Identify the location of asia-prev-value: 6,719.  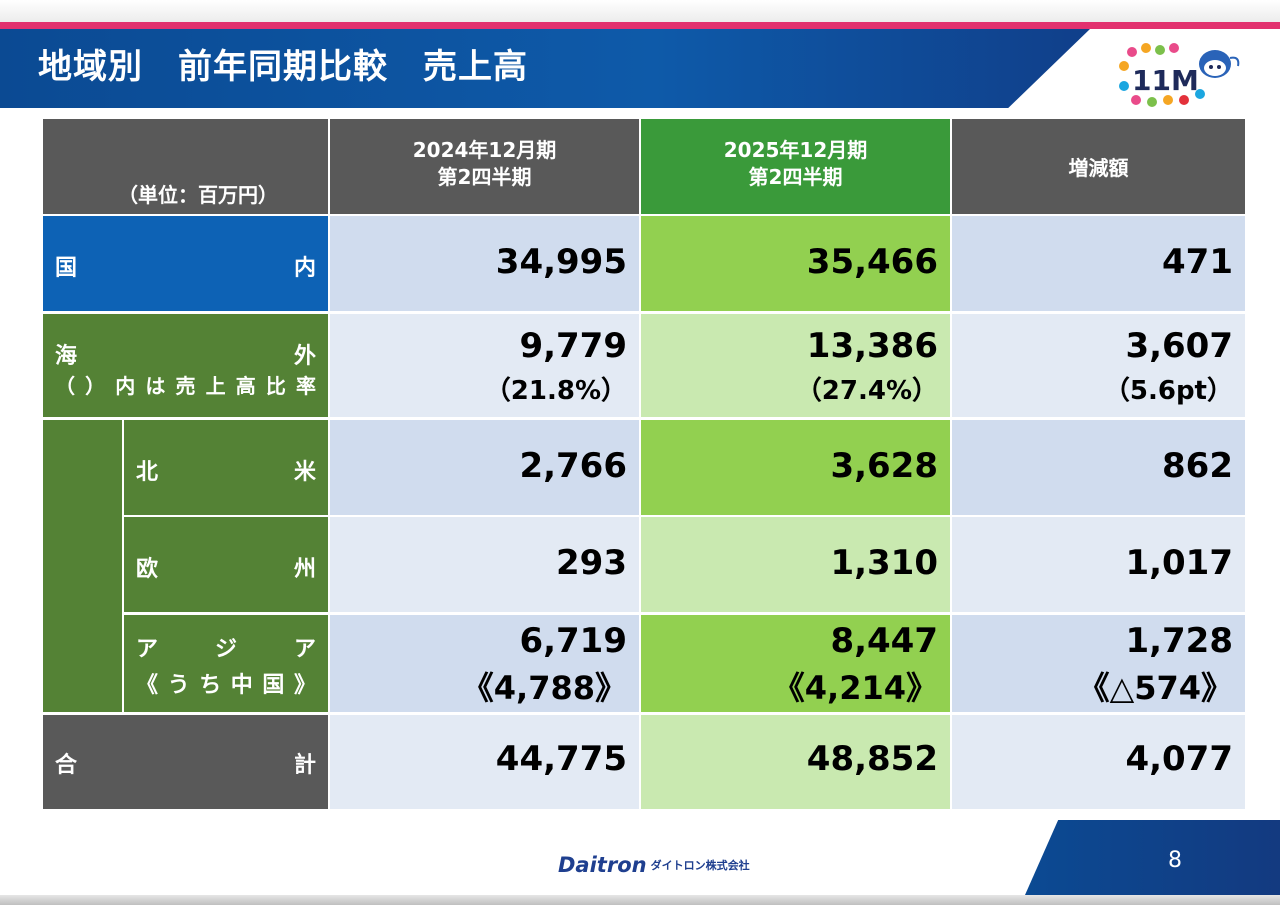
(573, 641).